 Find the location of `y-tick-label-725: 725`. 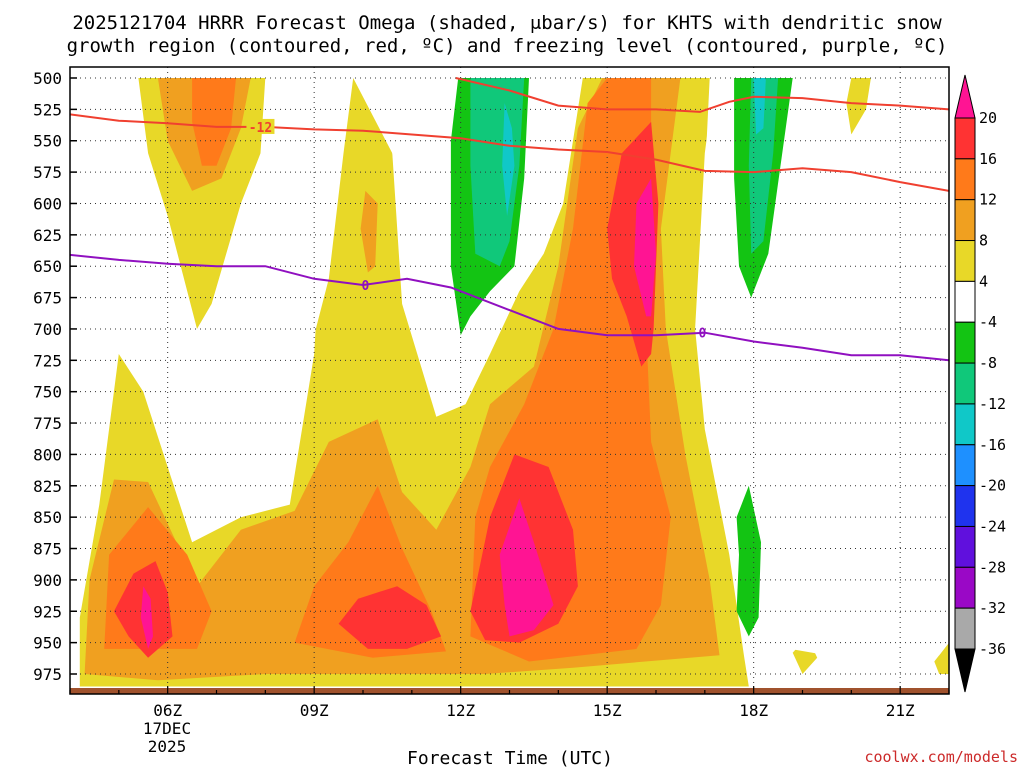

y-tick-label-725: 725 is located at coordinates (47, 360).